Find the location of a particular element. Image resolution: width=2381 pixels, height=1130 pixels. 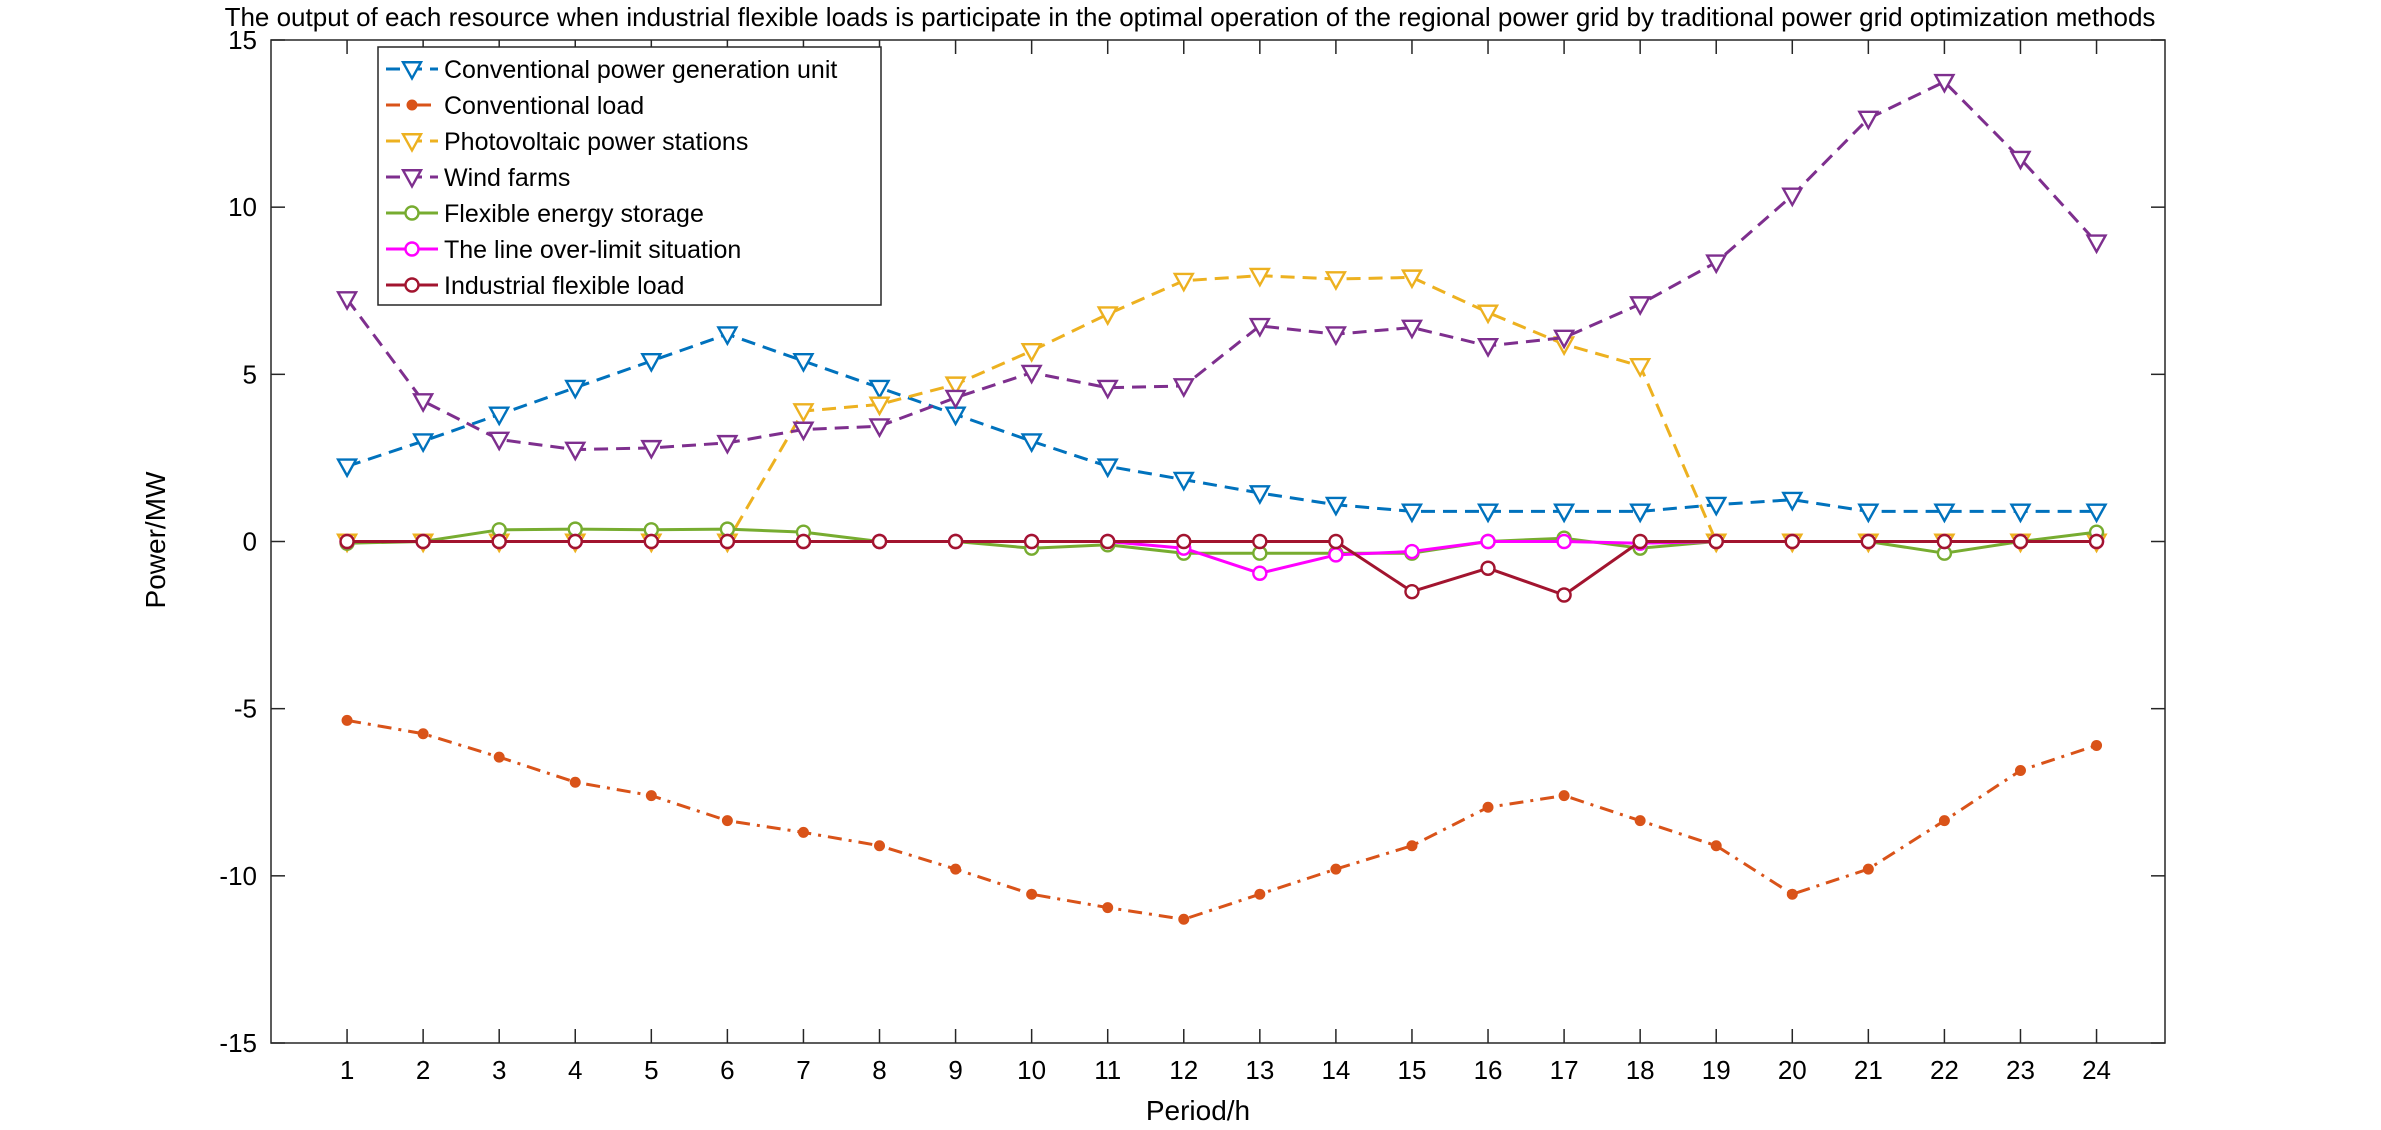

legend-entry: Flexible energy storage is located at coordinates (545, 214).